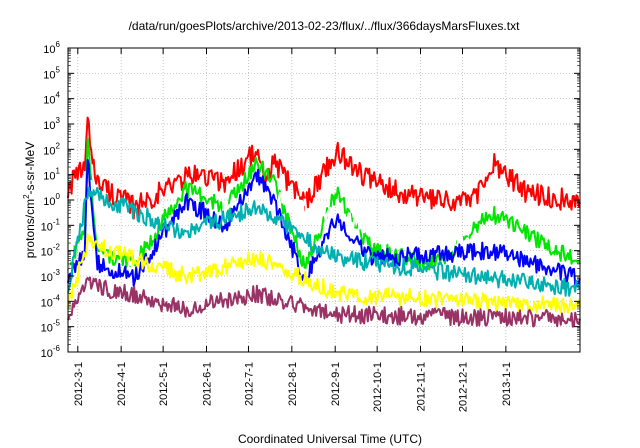 The width and height of the screenshot is (640, 448). What do you see at coordinates (51, 352) in the screenshot?
I see `y-tick-label: 10⁻⁶` at bounding box center [51, 352].